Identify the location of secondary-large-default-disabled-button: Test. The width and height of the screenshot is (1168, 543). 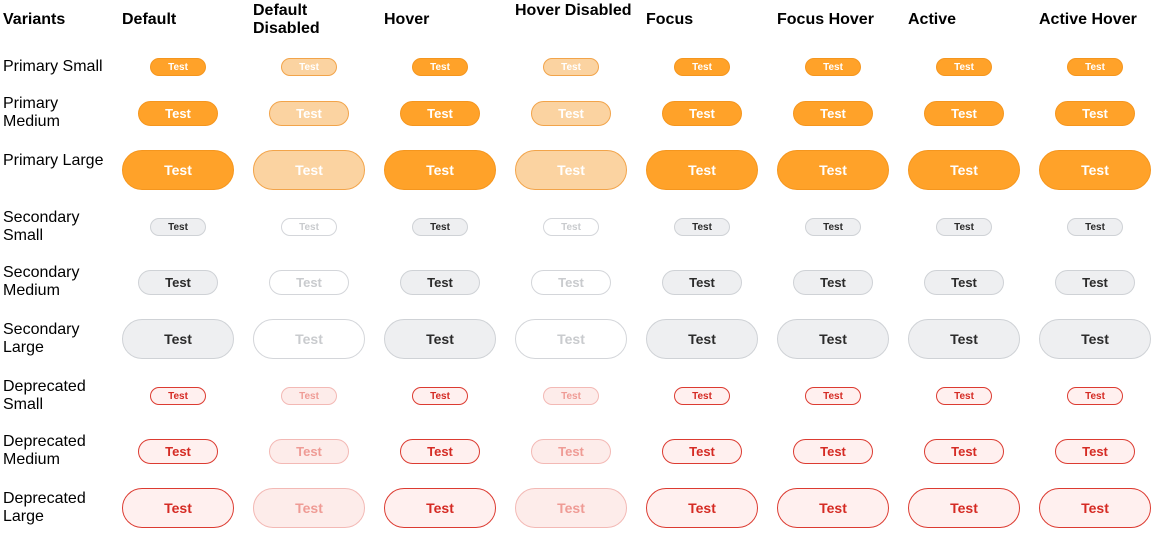
(309, 339).